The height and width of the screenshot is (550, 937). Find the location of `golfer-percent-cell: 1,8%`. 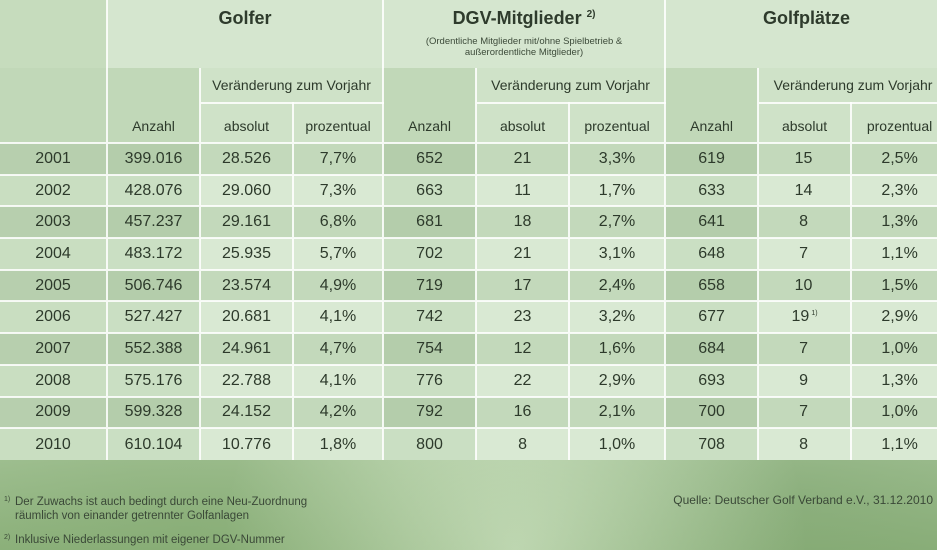

golfer-percent-cell: 1,8% is located at coordinates (339, 443).